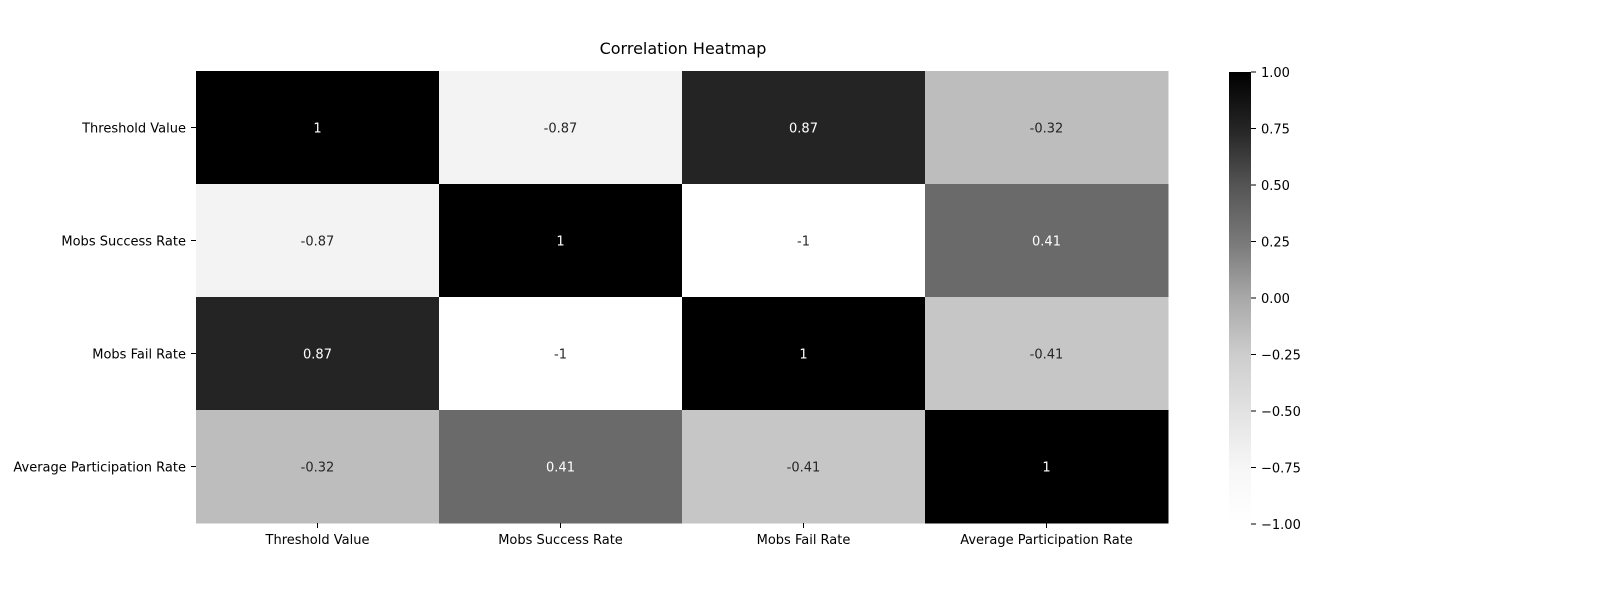  I want to click on colorbar-tick-label: 0.25, so click(1275, 243).